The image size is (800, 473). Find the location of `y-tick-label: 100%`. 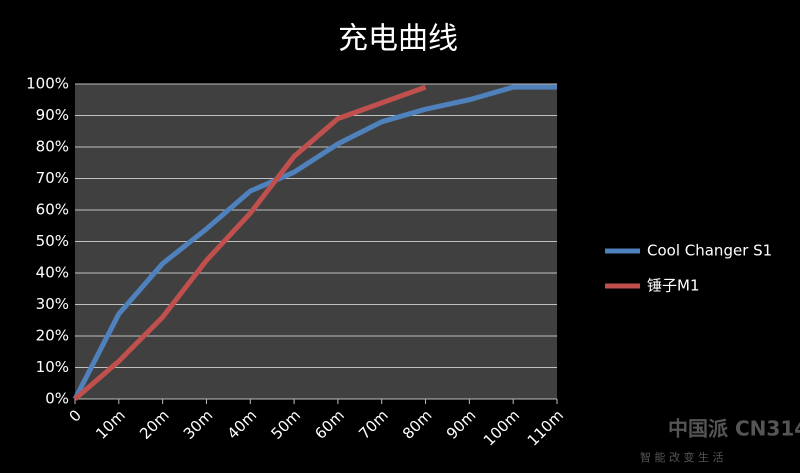

y-tick-label: 100% is located at coordinates (47, 84).